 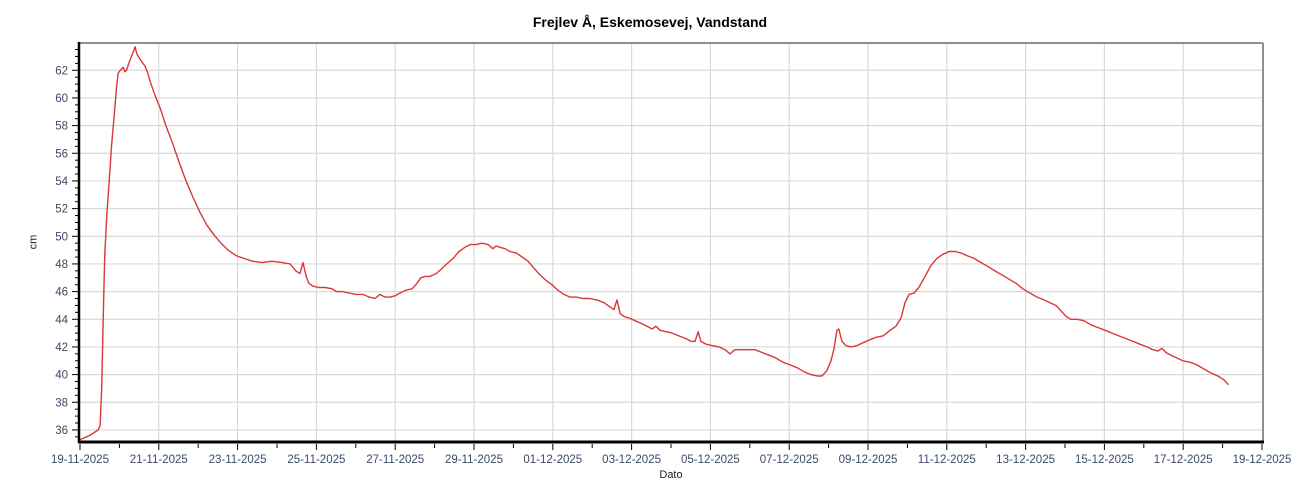 I want to click on y-tick-label: 36, so click(x=61, y=431).